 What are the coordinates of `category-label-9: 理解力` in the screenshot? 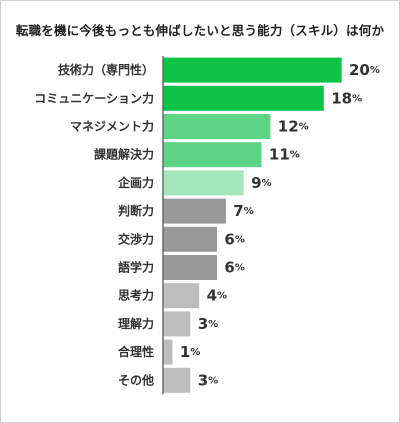 It's located at (136, 323).